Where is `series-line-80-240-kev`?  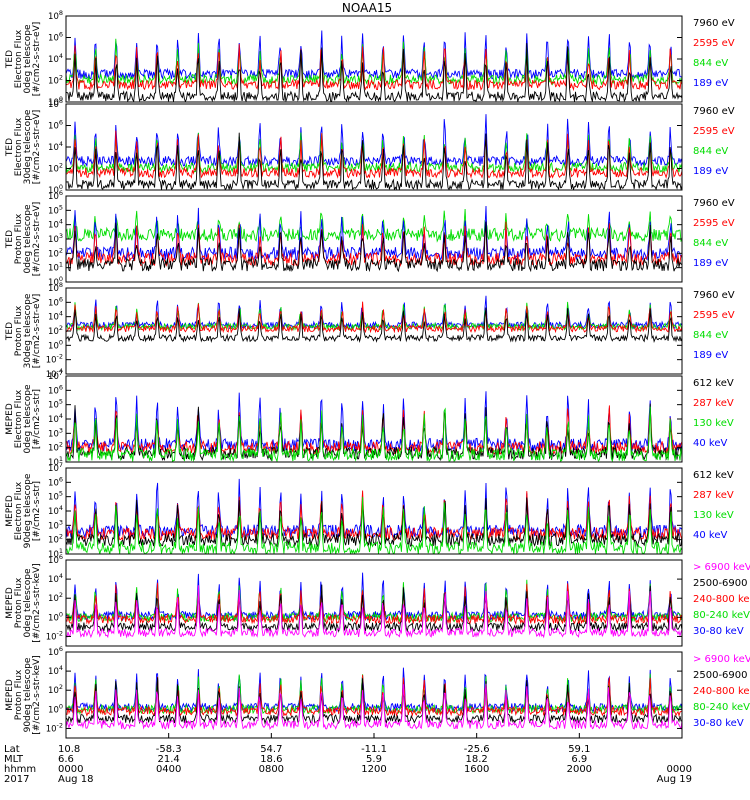
series-line-80-240-kev is located at coordinates (374, 601).